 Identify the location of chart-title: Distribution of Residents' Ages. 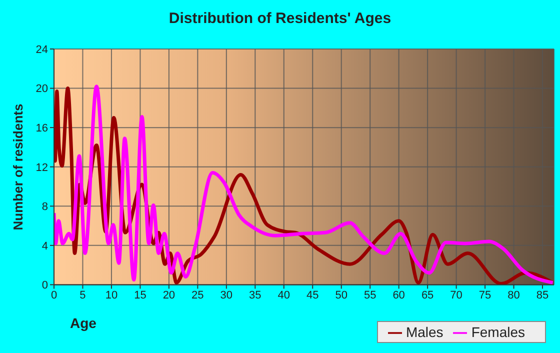
(280, 18).